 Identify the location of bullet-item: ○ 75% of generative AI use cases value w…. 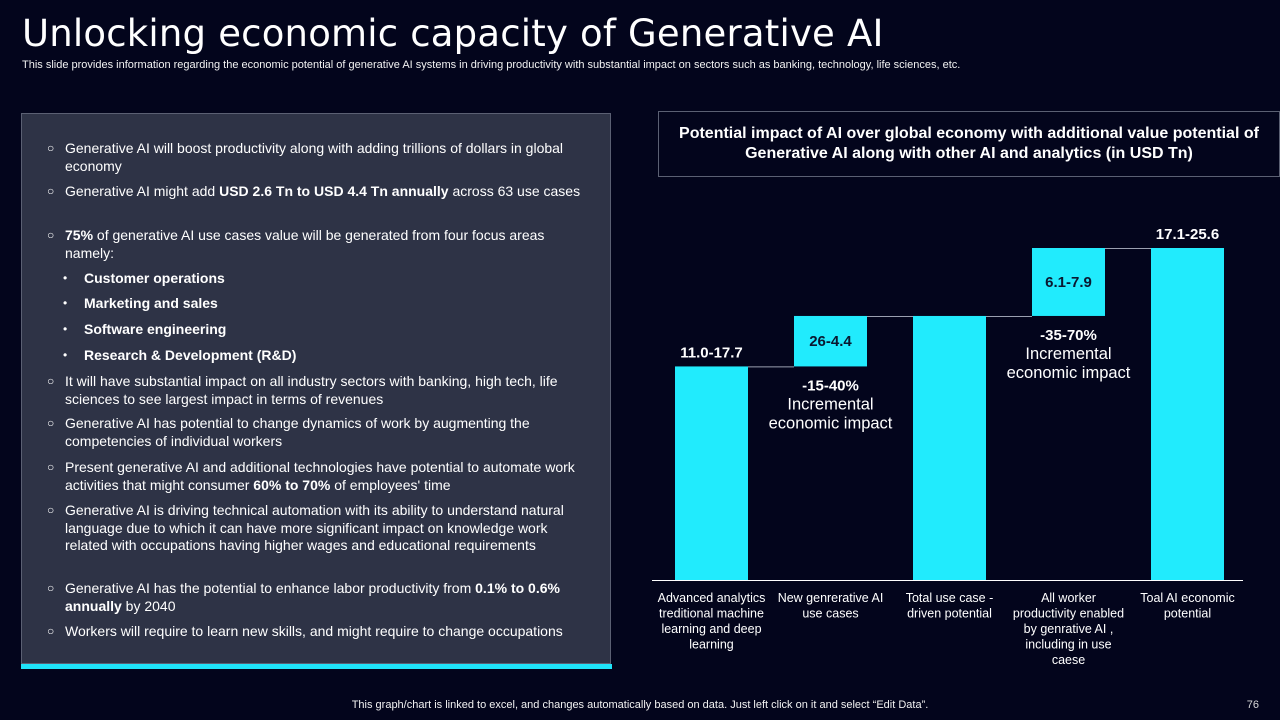
(296, 244).